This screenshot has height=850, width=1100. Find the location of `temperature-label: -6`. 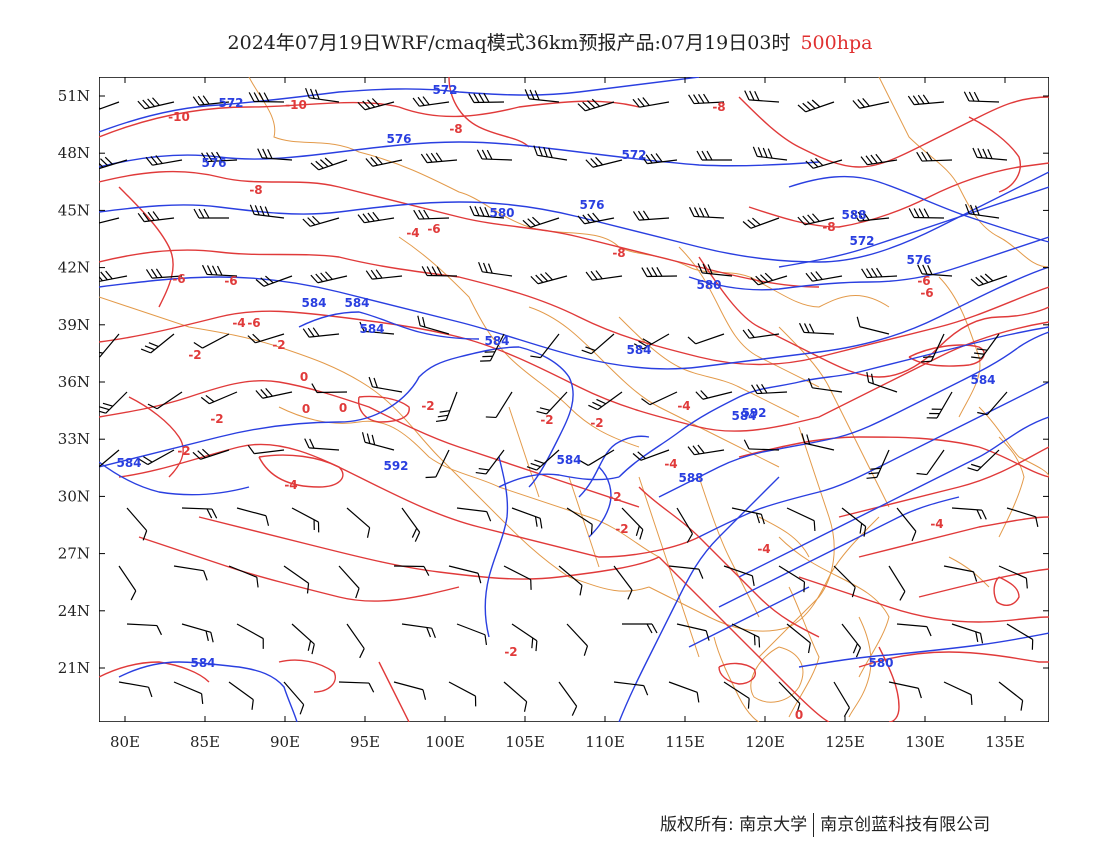

temperature-label: -6 is located at coordinates (178, 279).